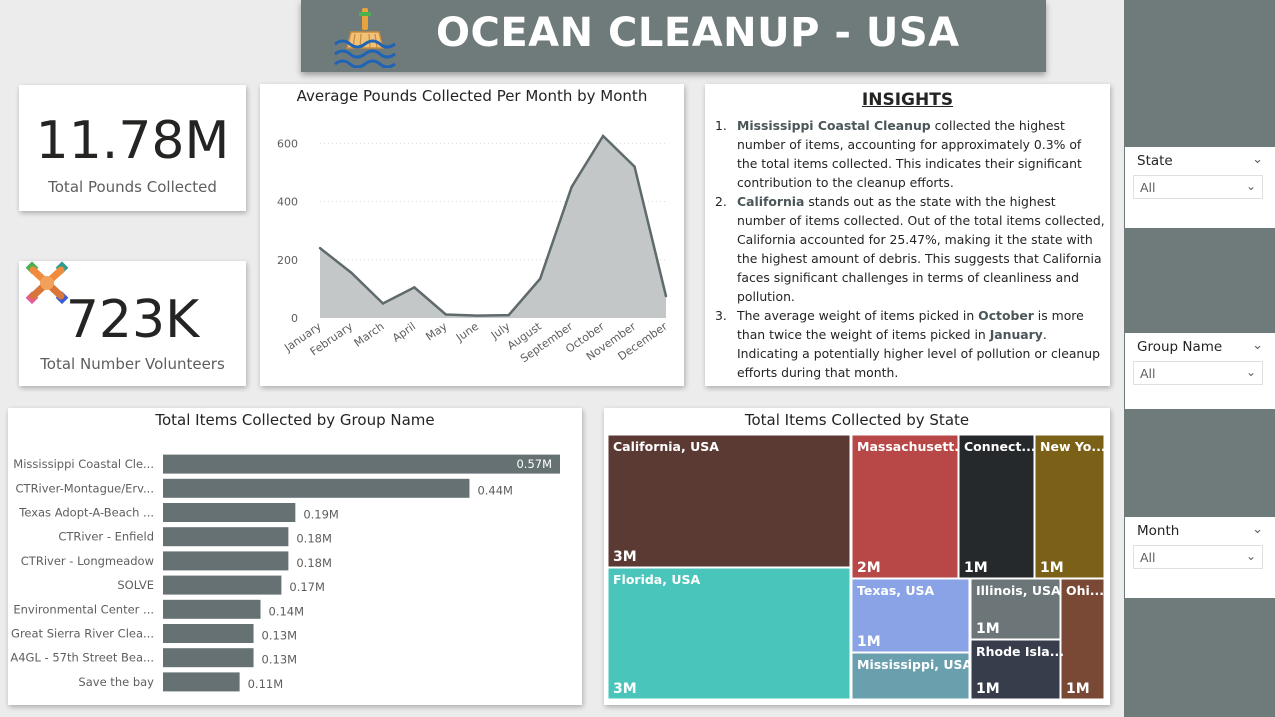  What do you see at coordinates (1155, 161) in the screenshot?
I see `slicer-label: State` at bounding box center [1155, 161].